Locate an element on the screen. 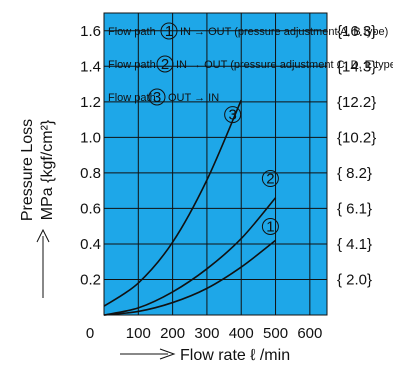  series-1-line is located at coordinates (190, 277).